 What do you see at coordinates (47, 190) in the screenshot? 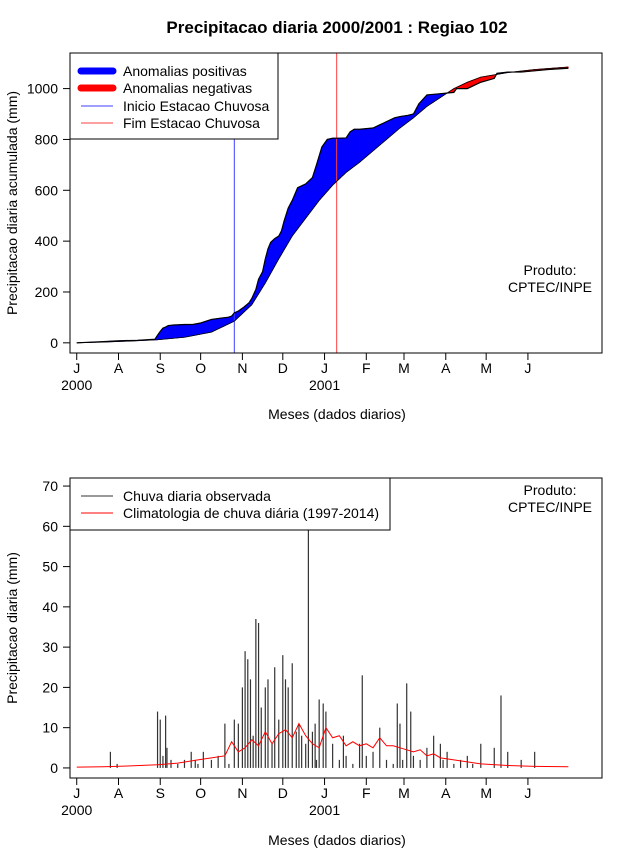
I see `y-tick-label: 600` at bounding box center [47, 190].